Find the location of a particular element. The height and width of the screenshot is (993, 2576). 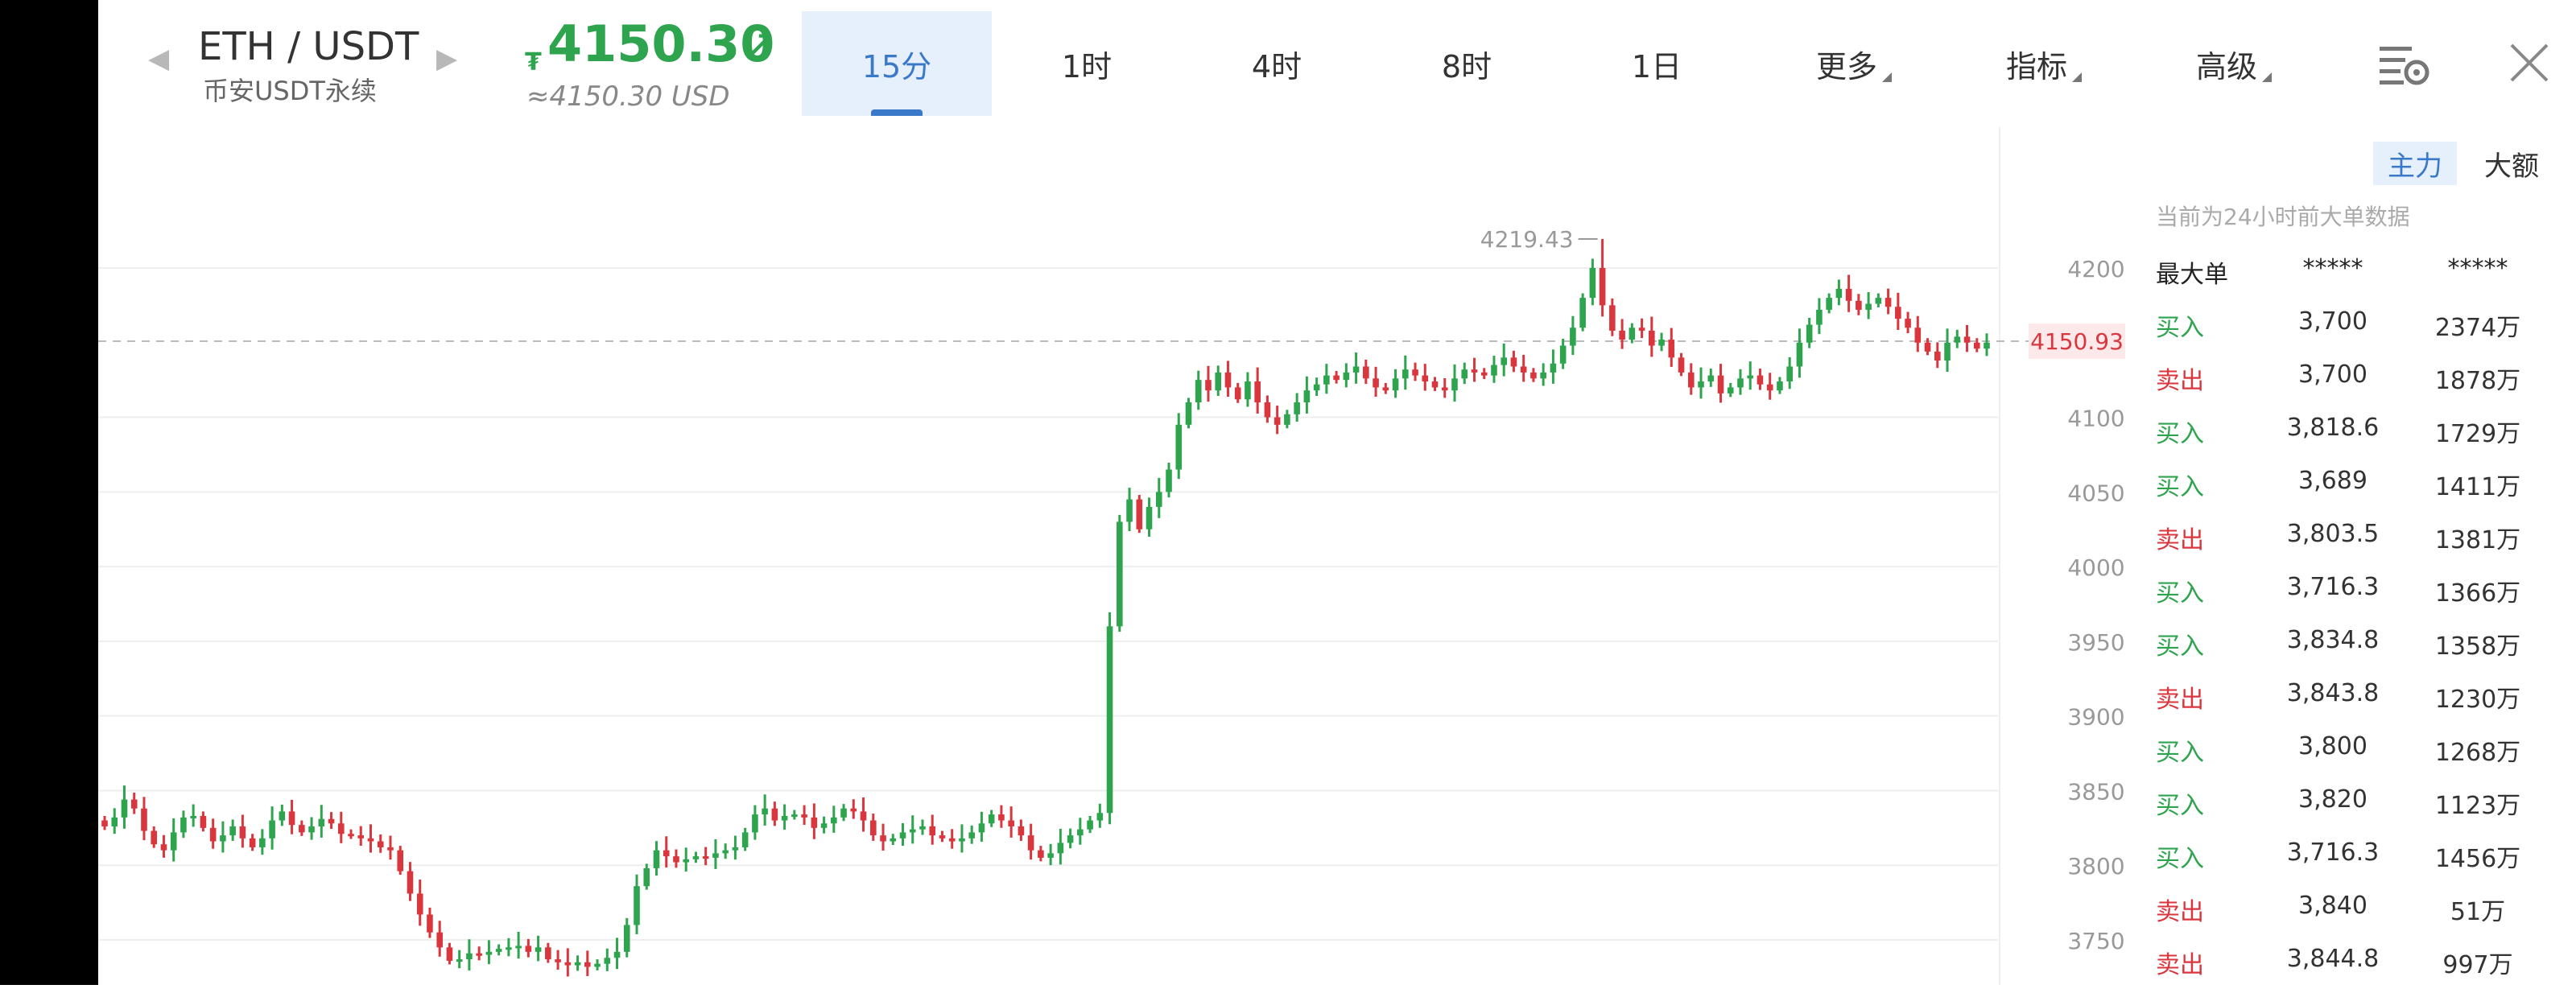

tab-interval-2: 4时 is located at coordinates (1277, 63).